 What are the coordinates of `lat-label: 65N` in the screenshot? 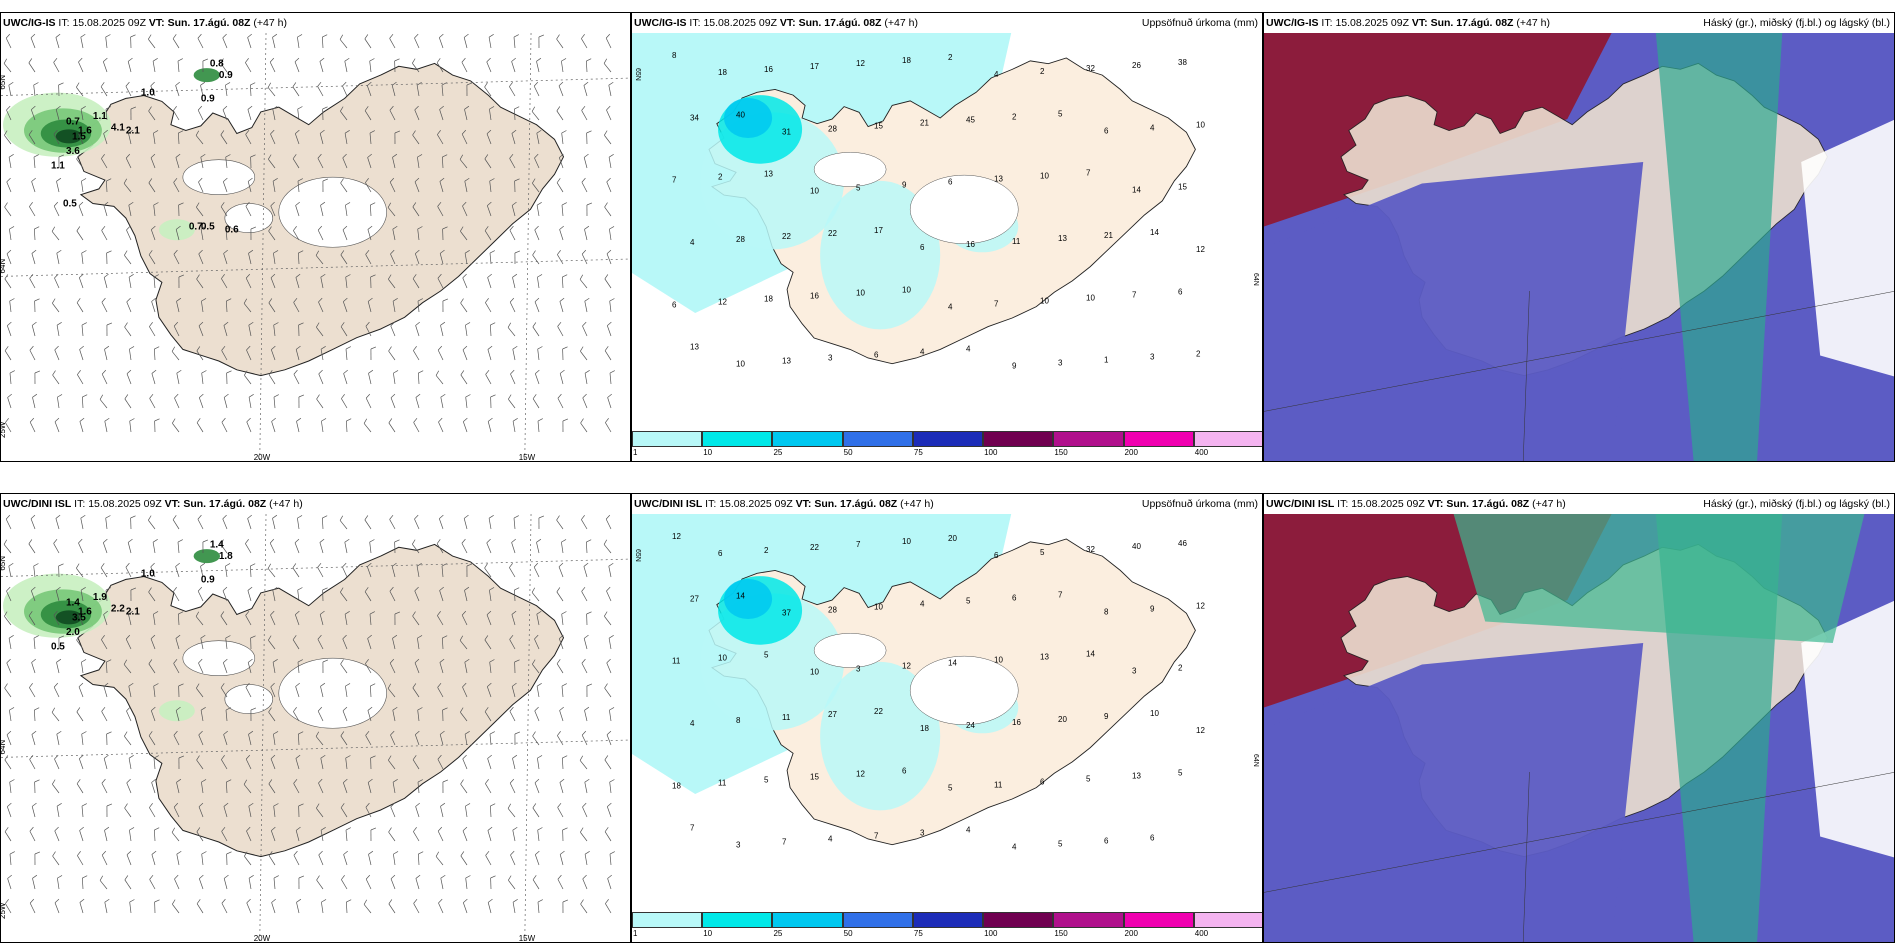 It's located at (637, 555).